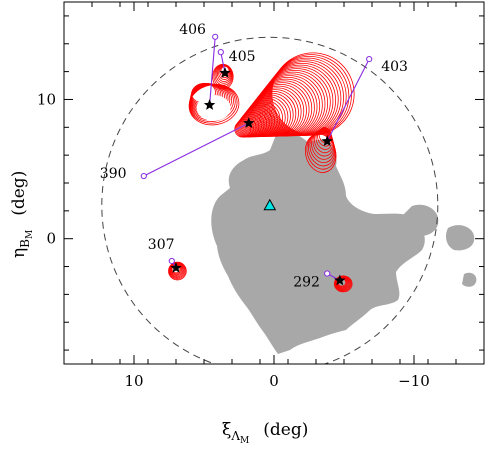 Image resolution: width=486 pixels, height=449 pixels. What do you see at coordinates (274, 381) in the screenshot?
I see `x-tick-label: 0` at bounding box center [274, 381].